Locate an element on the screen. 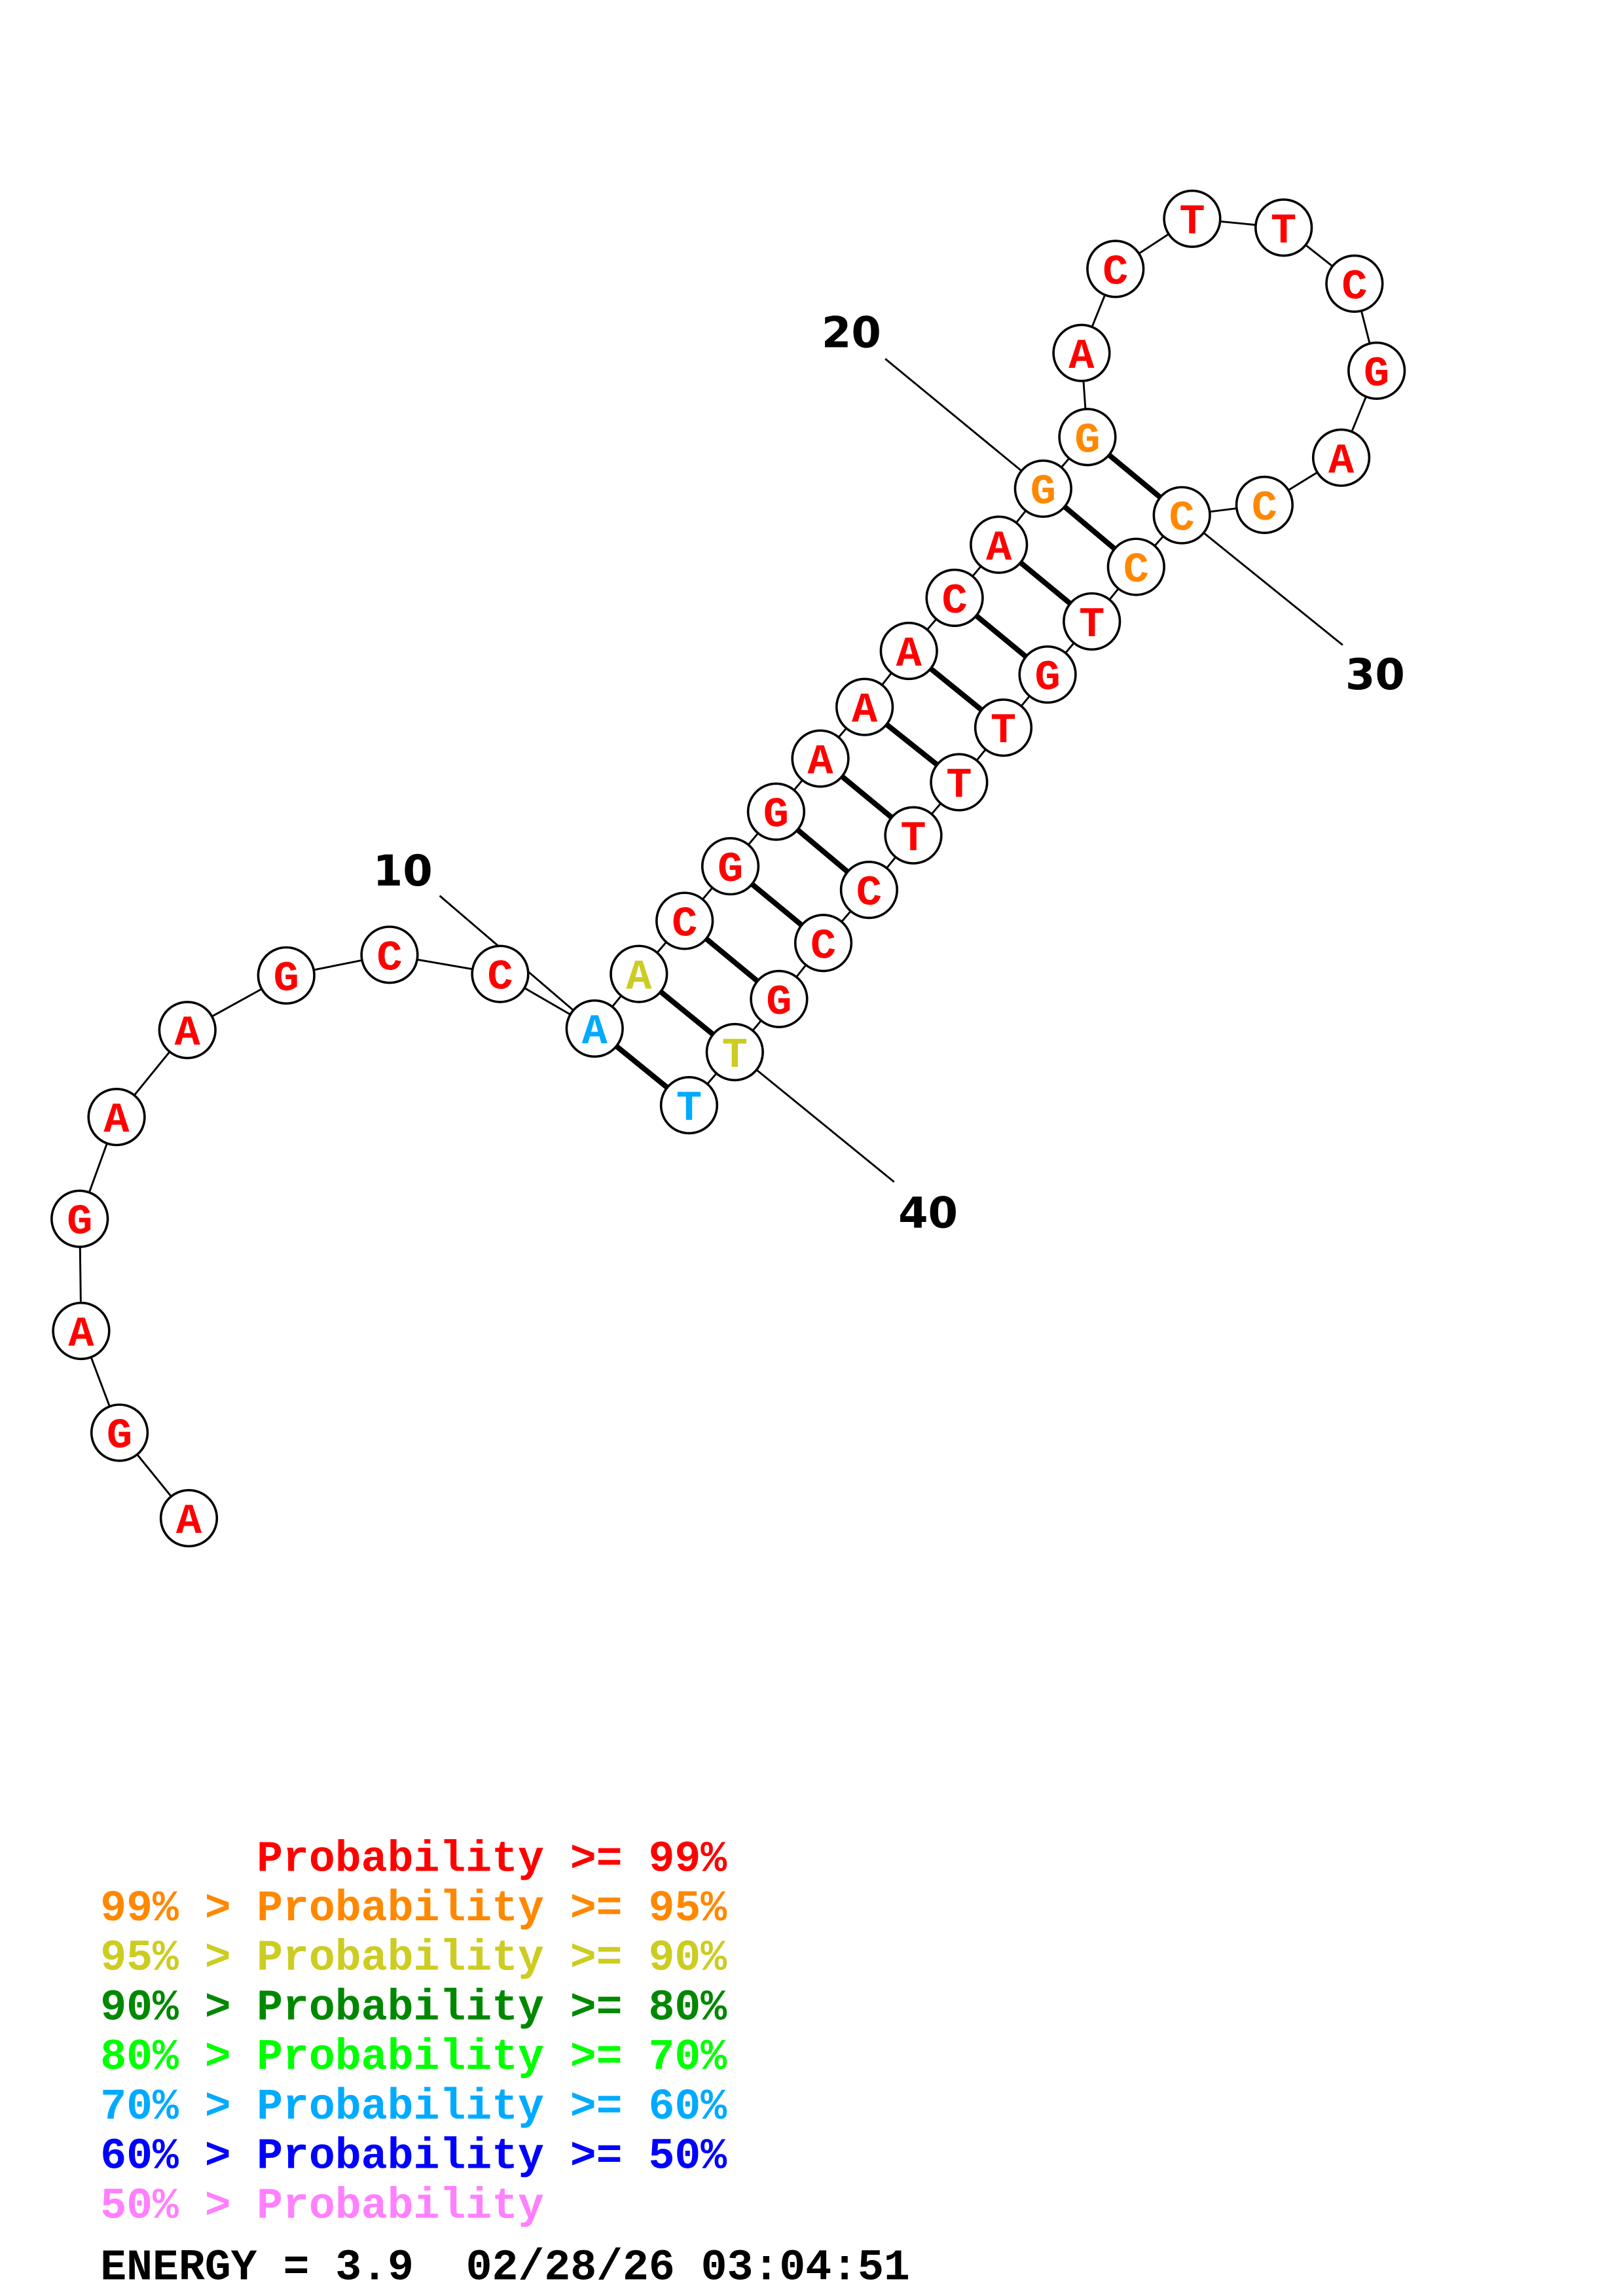 Image resolution: width=1623 pixels, height=2296 pixels. legend-label: Probability >= 95% is located at coordinates (492, 1908).